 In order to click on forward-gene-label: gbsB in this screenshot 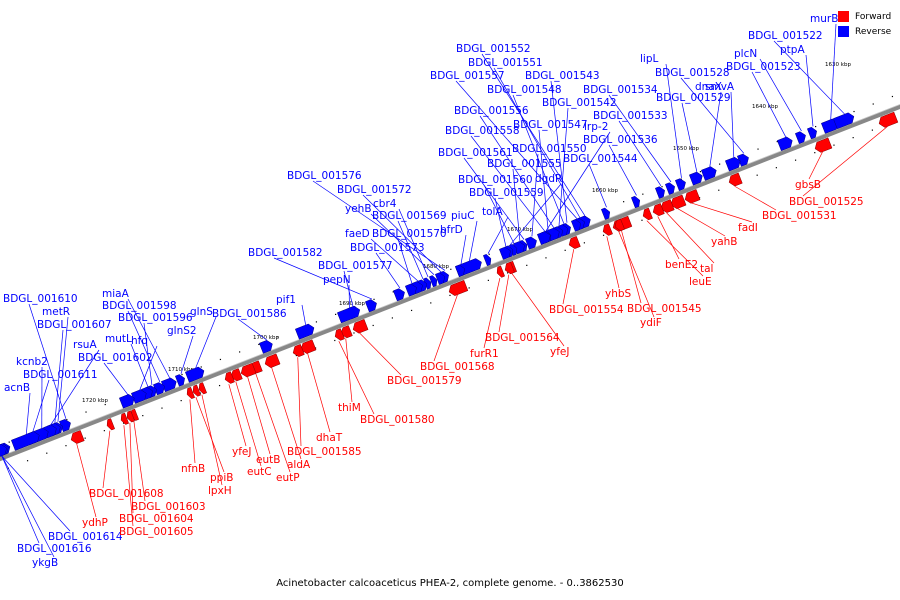, I will do `click(808, 185)`.